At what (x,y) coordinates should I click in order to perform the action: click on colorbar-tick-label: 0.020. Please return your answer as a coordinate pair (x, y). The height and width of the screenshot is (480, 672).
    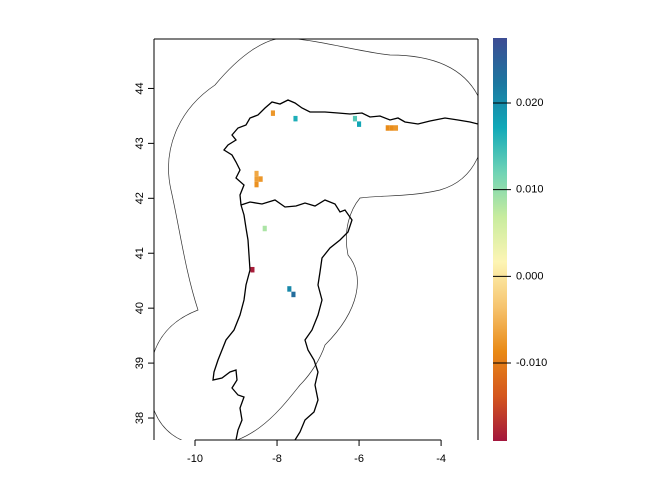
    Looking at the image, I should click on (530, 103).